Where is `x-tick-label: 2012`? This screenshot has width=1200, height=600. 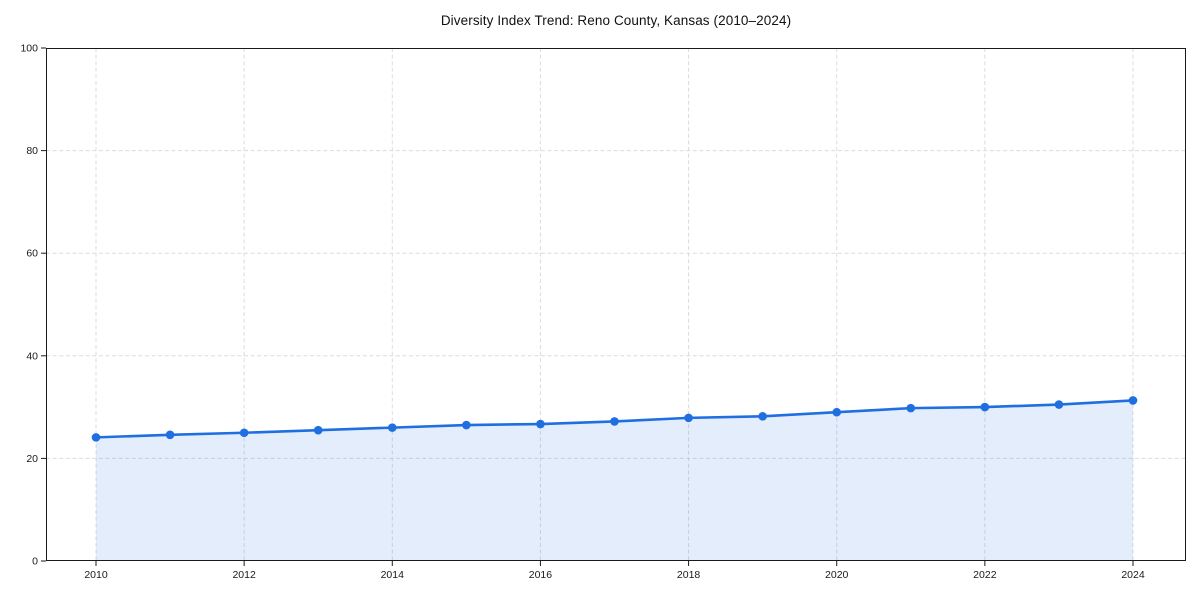
x-tick-label: 2012 is located at coordinates (244, 575).